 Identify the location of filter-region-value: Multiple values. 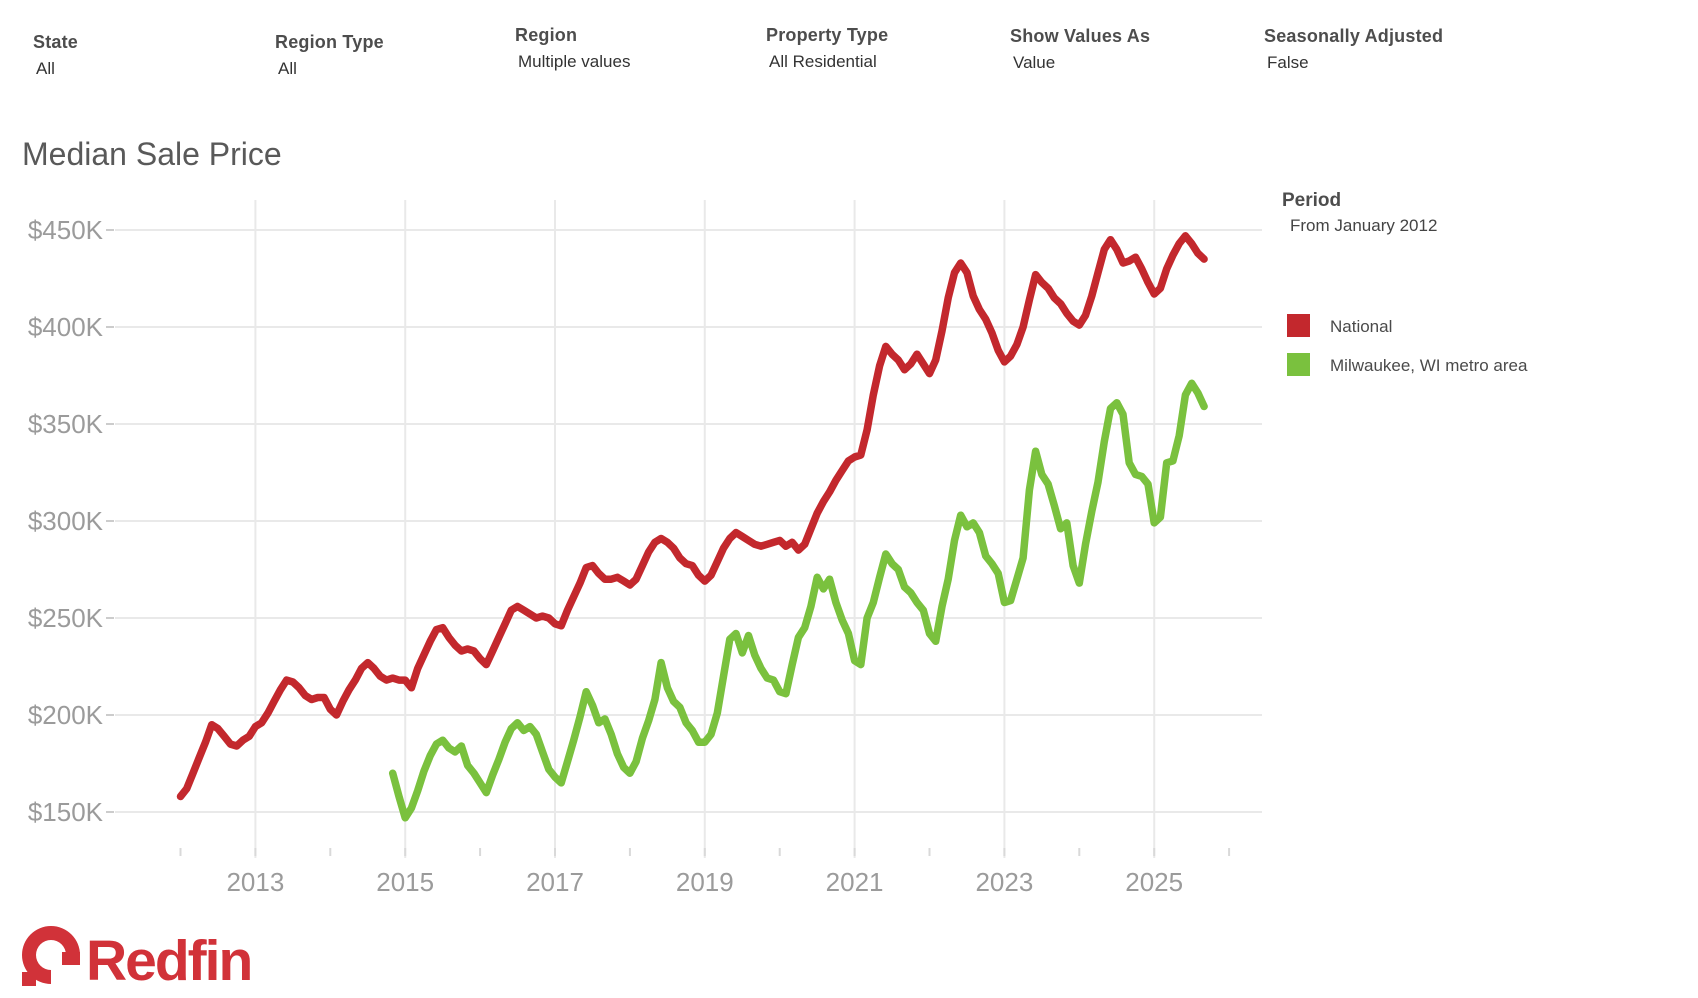
(574, 61).